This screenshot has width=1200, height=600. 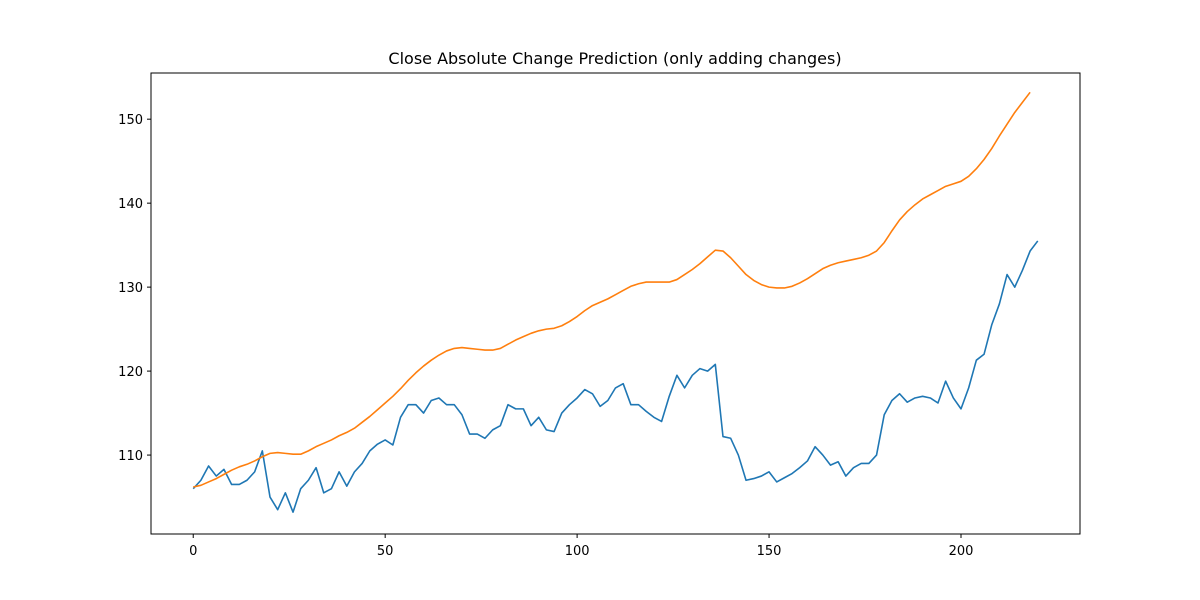 What do you see at coordinates (130, 456) in the screenshot?
I see `y-tick-label: 110` at bounding box center [130, 456].